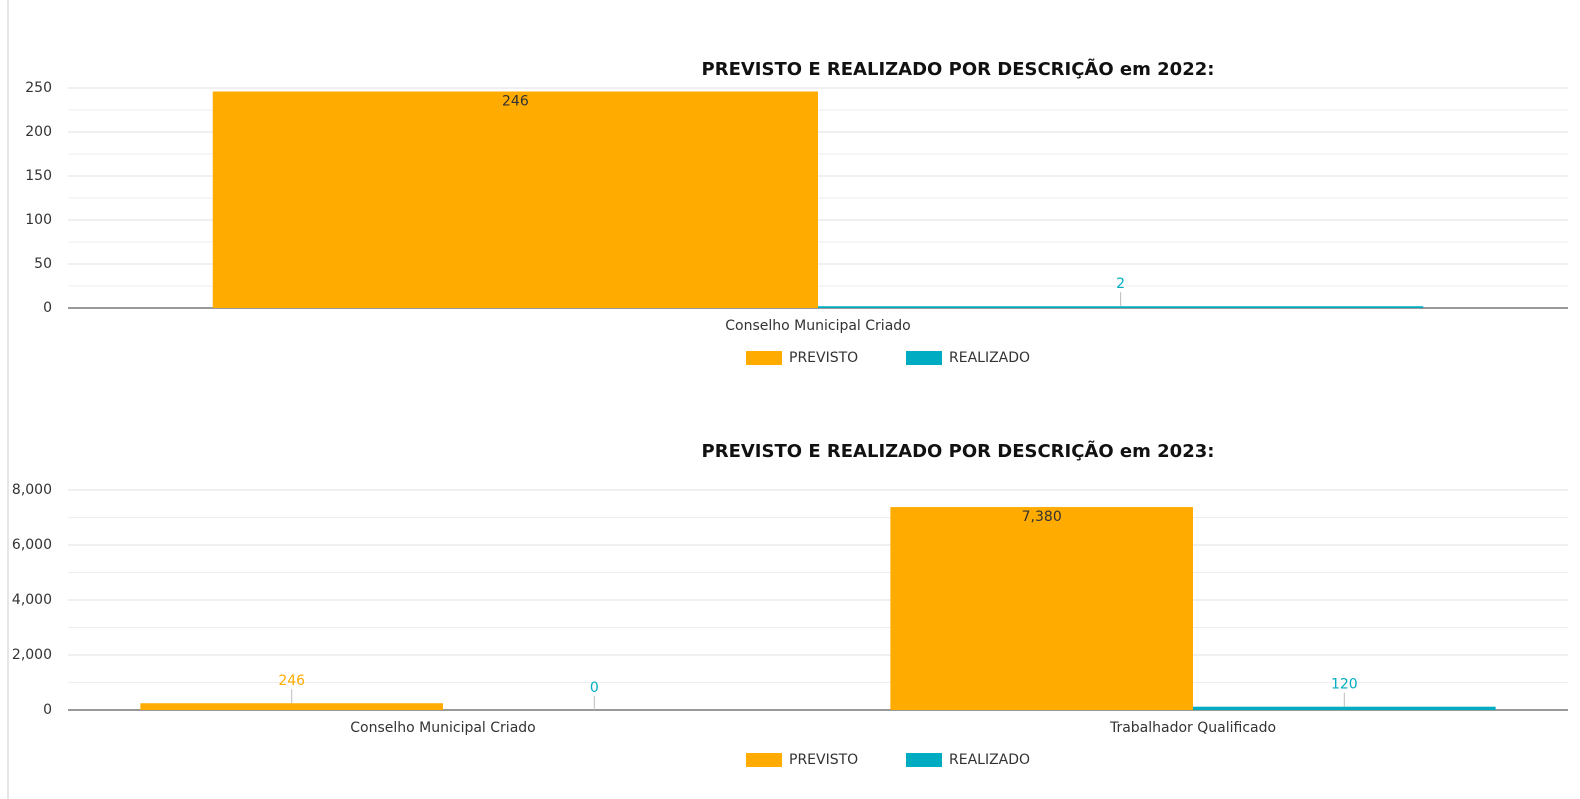 The image size is (1580, 799). Describe the element at coordinates (1192, 728) in the screenshot. I see `x-tick-label: Trabalhador Qualificado` at that location.